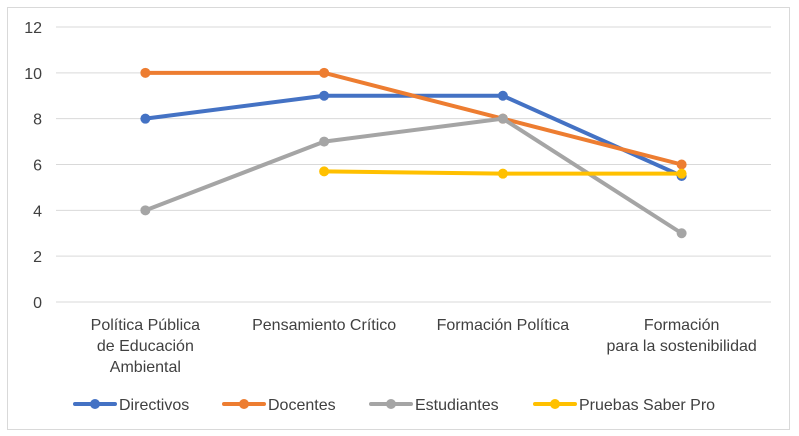 This screenshot has width=799, height=436. What do you see at coordinates (145, 346) in the screenshot?
I see `x-category-label: de Educación` at bounding box center [145, 346].